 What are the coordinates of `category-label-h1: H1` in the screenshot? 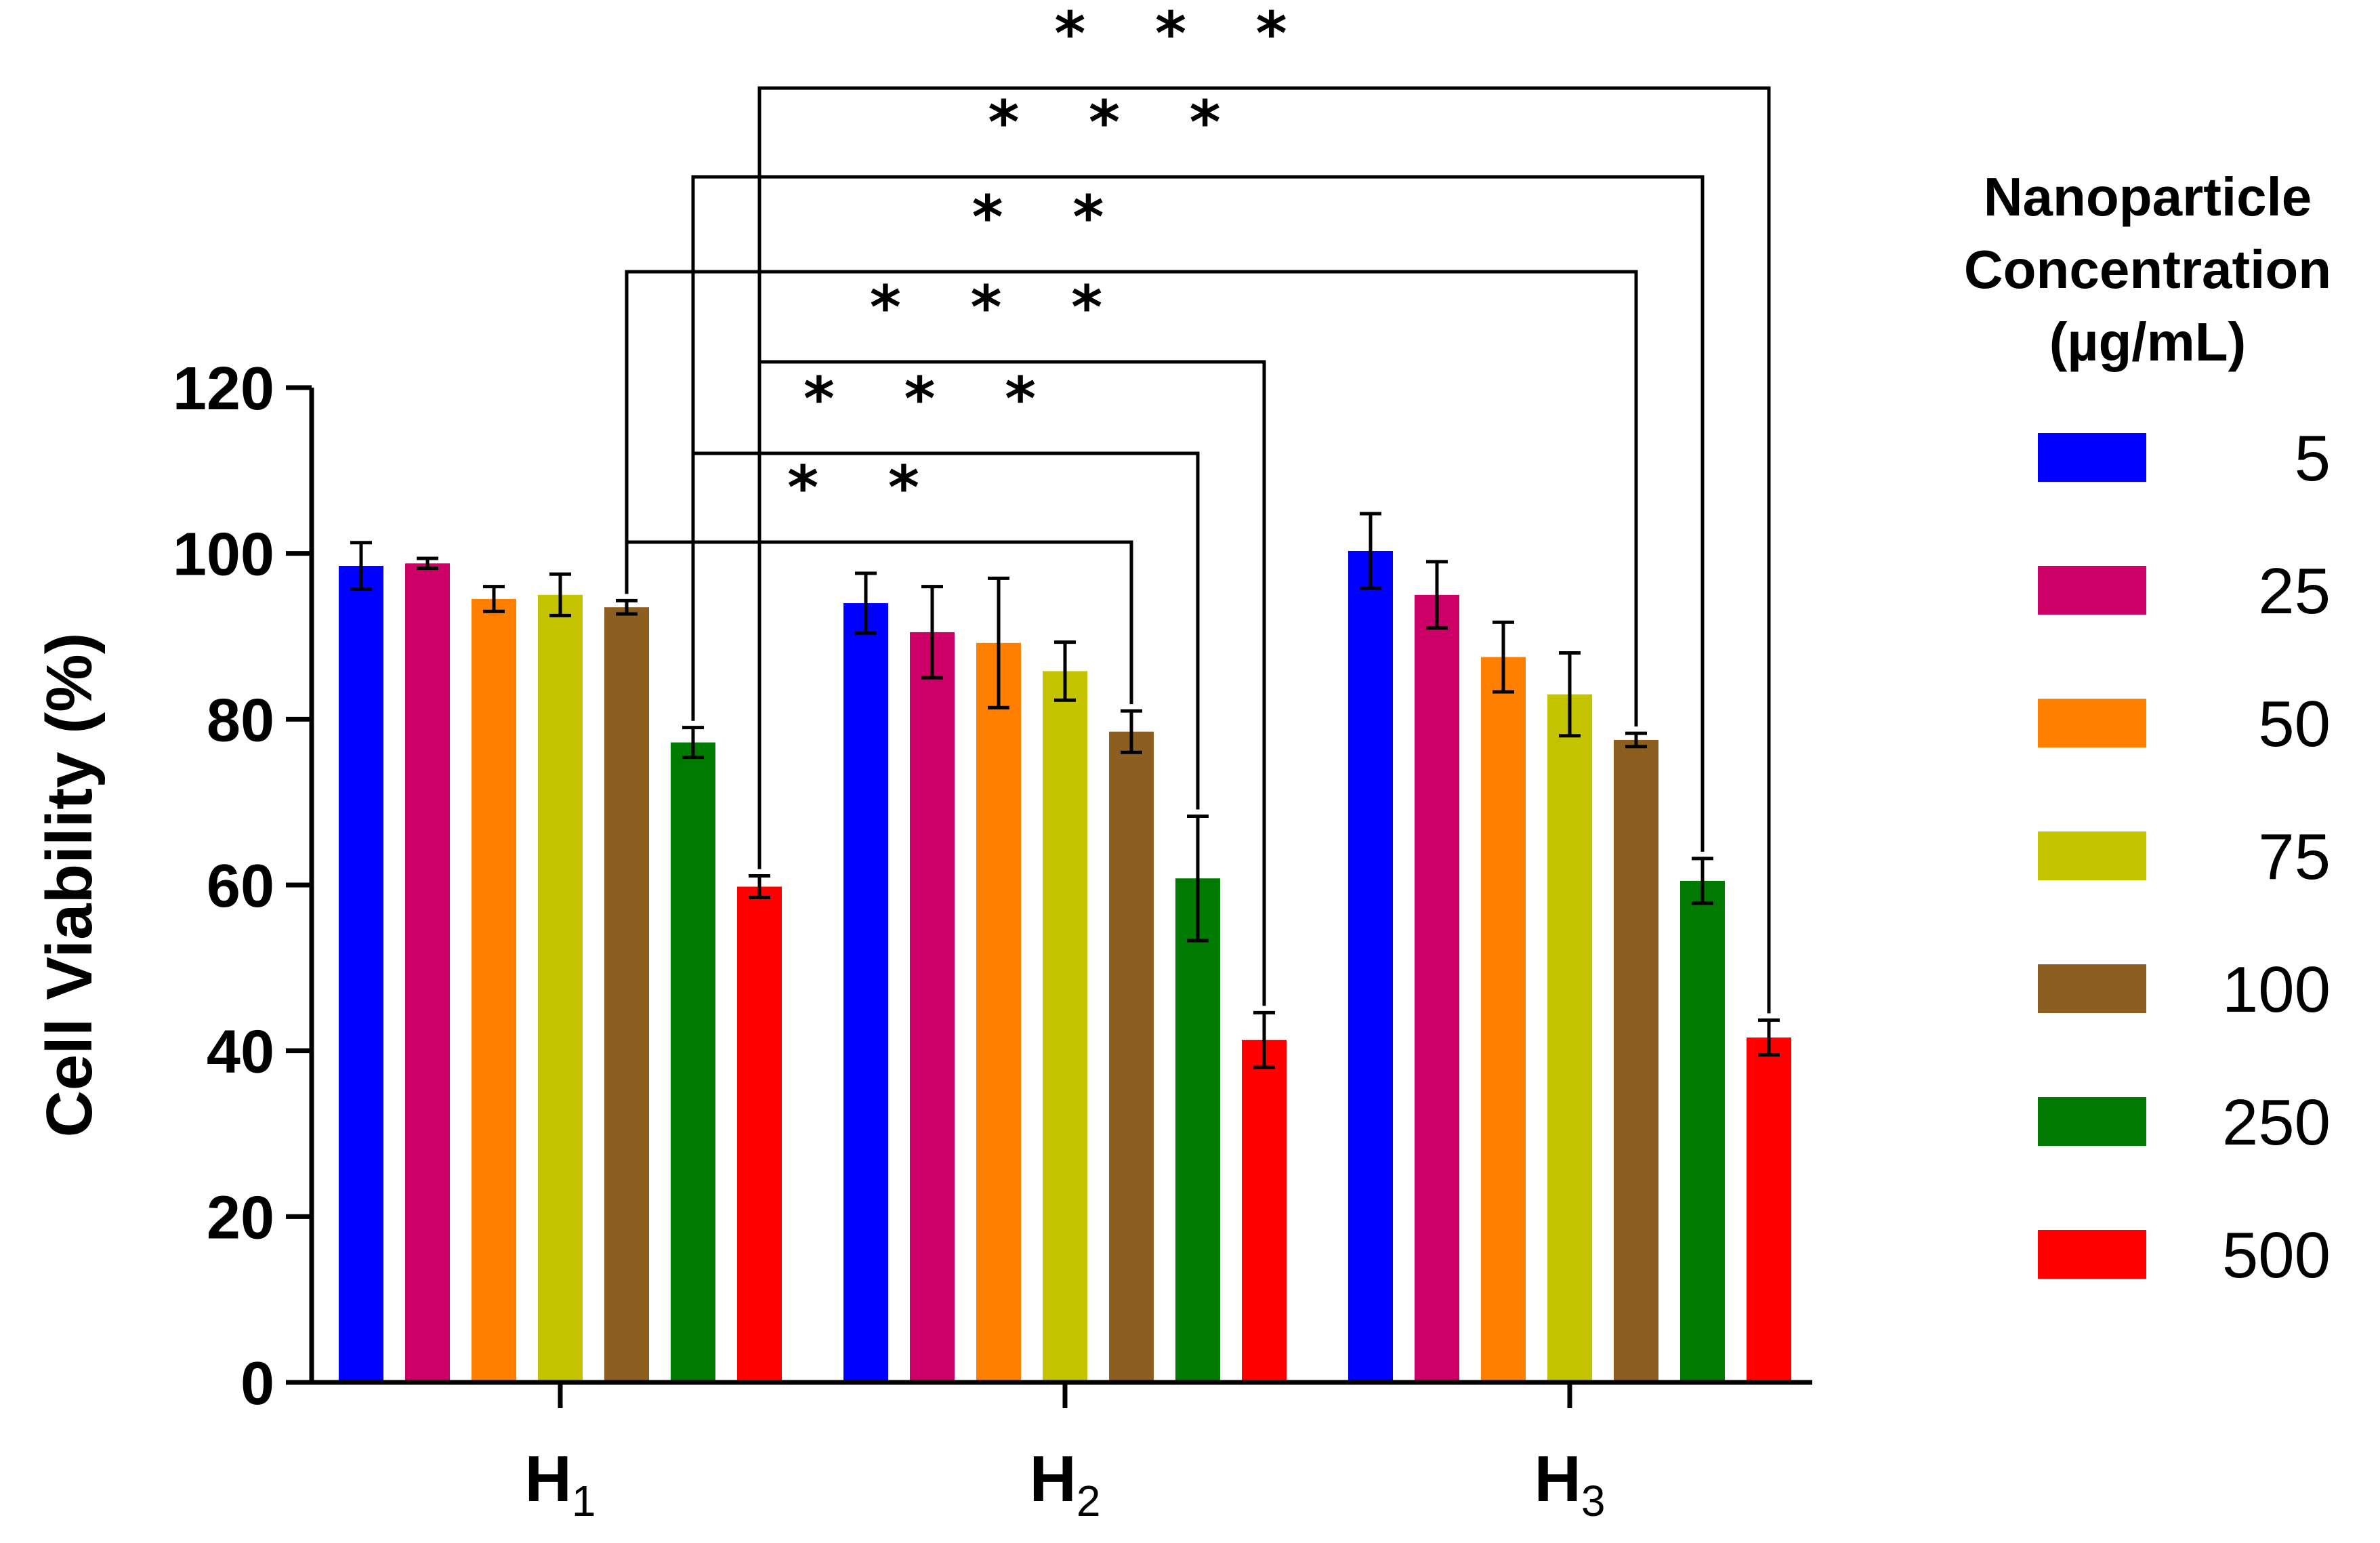 It's located at (560, 1484).